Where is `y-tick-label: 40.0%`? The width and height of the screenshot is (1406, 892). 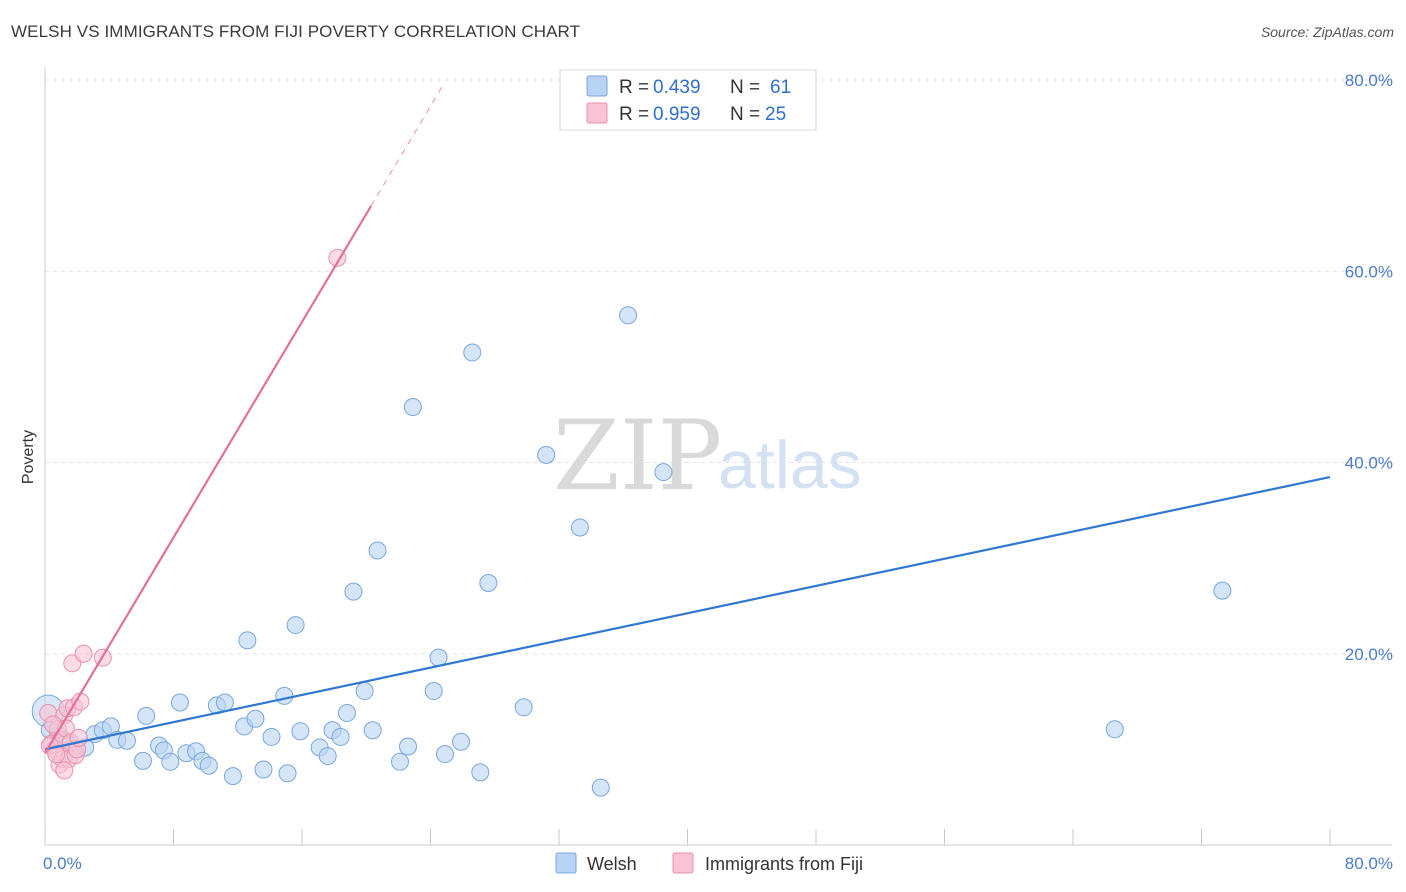
y-tick-label: 40.0% is located at coordinates (1369, 463).